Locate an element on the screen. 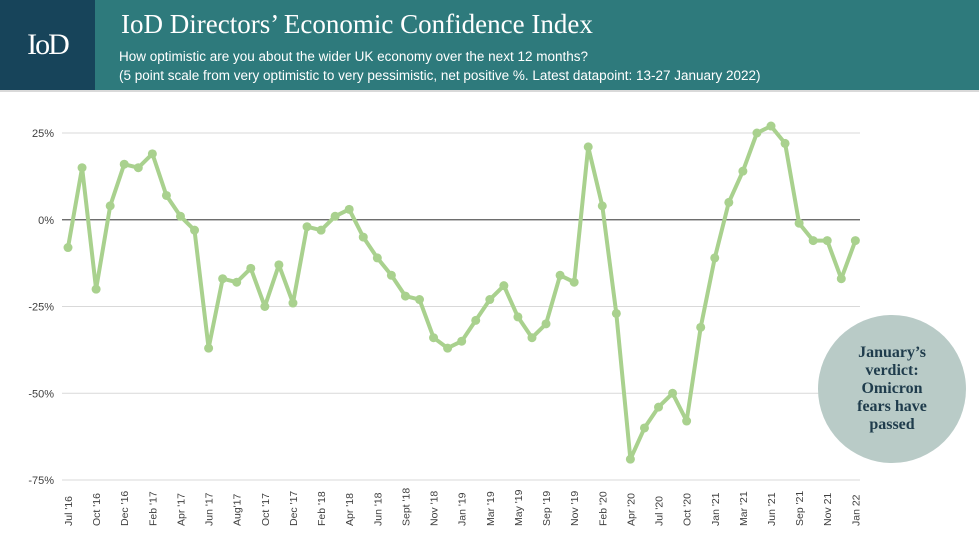  x-tick-label: Sep '19 is located at coordinates (547, 508).